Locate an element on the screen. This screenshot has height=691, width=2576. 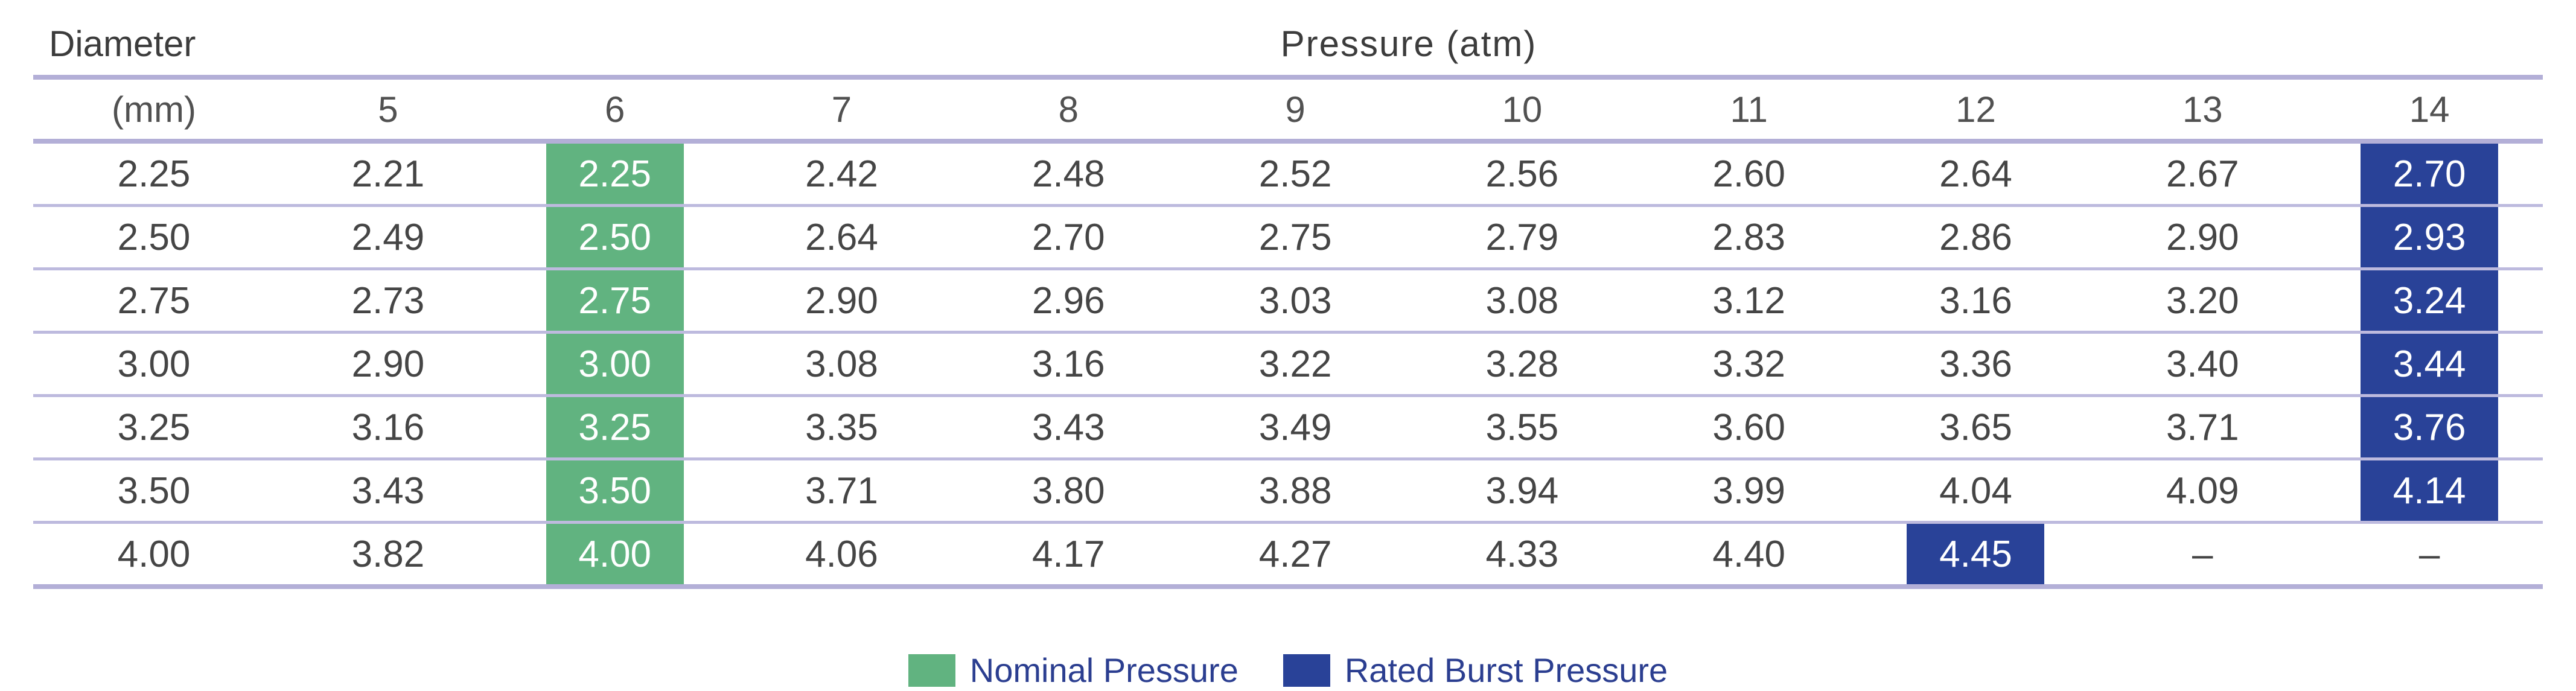
value-cell: 2.21 is located at coordinates (388, 174).